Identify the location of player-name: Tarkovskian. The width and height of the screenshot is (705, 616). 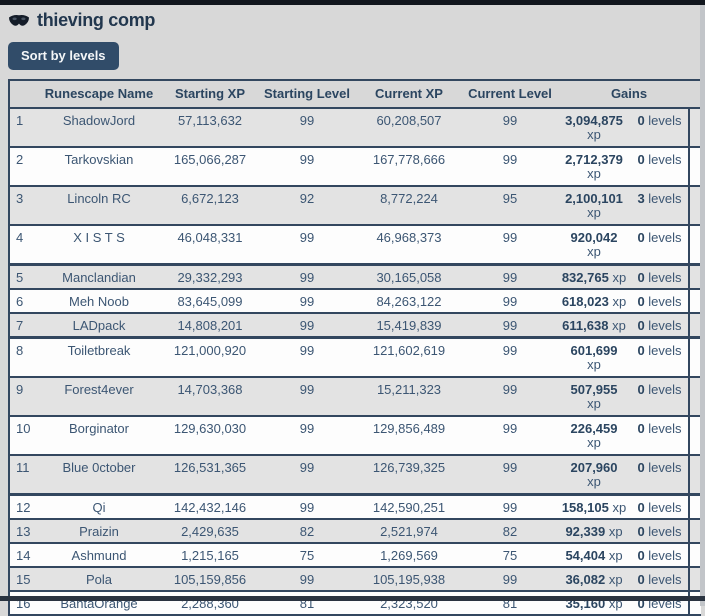
(99, 159).